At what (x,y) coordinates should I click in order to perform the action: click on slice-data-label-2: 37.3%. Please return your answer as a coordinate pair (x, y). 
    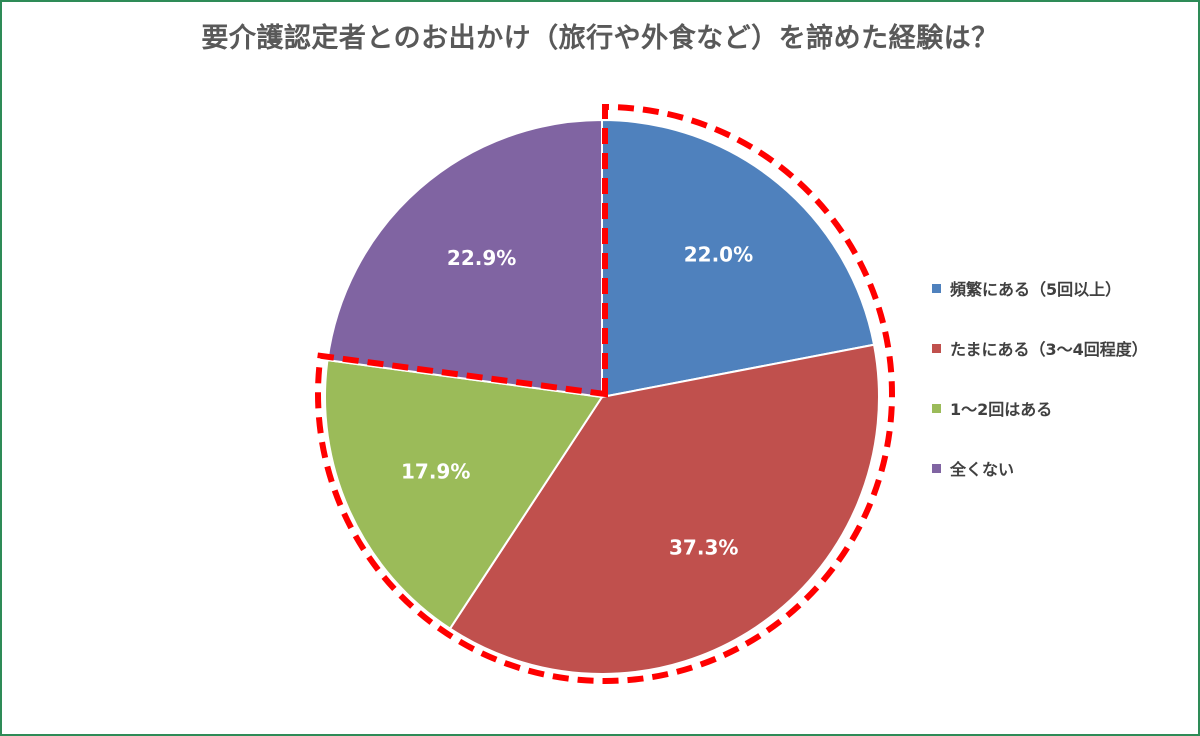
    Looking at the image, I should click on (703, 547).